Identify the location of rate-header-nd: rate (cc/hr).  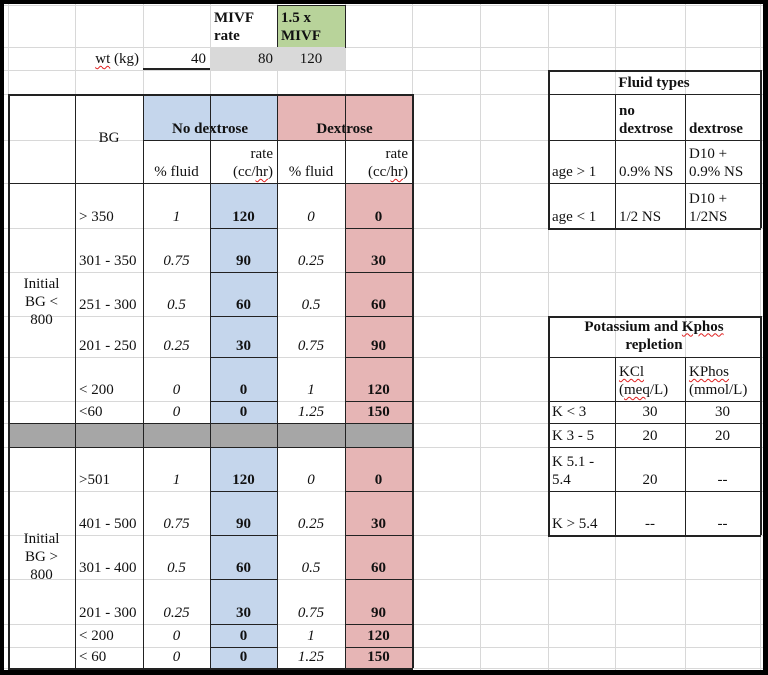
(243, 161).